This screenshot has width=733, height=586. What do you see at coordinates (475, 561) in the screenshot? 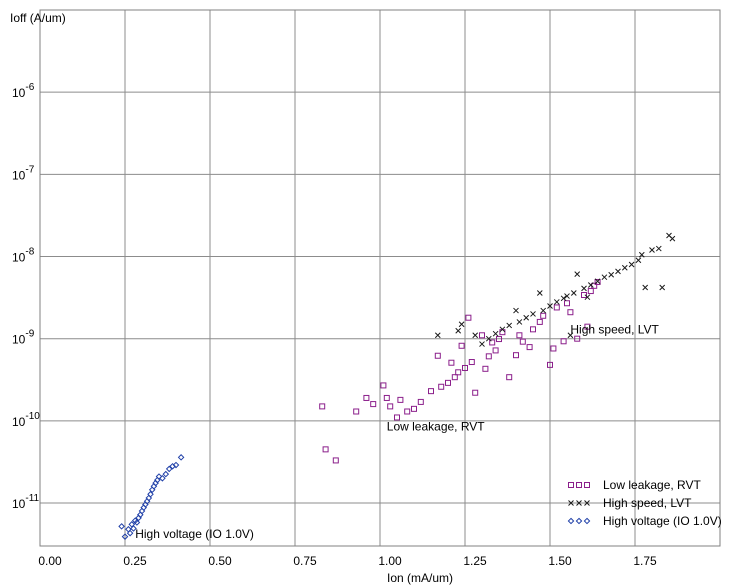
I see `x-tick-label: 1.25` at bounding box center [475, 561].